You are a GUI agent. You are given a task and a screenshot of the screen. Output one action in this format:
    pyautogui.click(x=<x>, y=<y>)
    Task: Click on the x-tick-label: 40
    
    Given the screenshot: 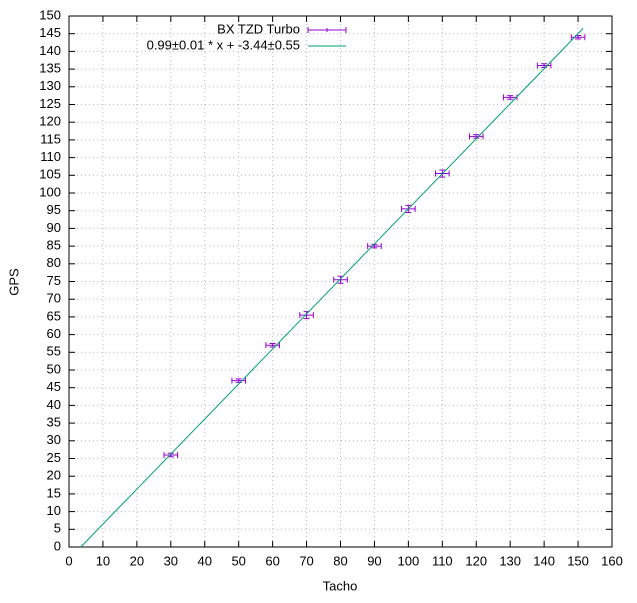 What is the action you would take?
    pyautogui.click(x=205, y=560)
    